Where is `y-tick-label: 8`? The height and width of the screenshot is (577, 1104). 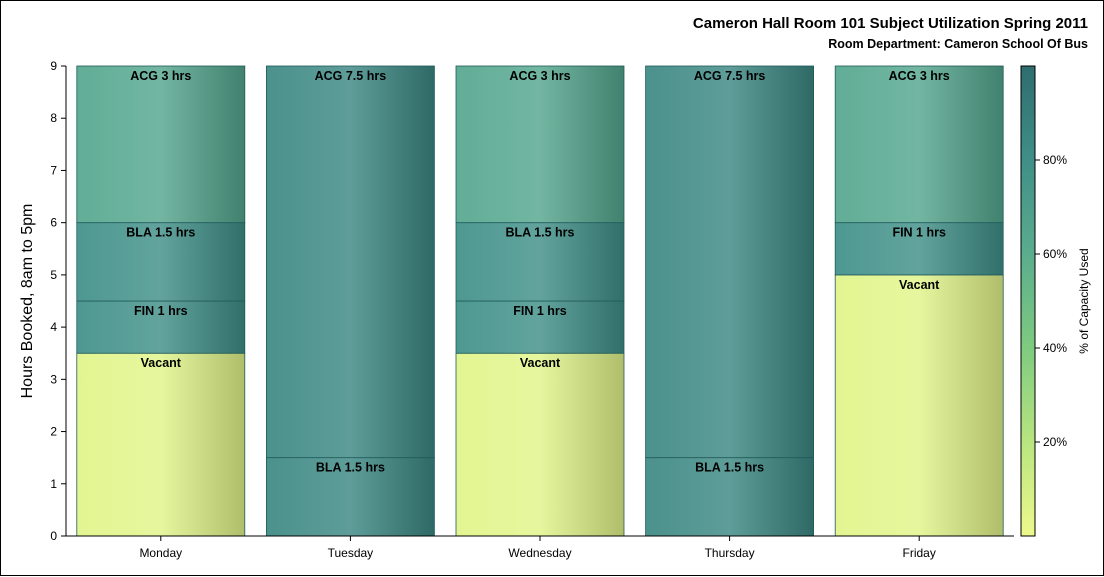
y-tick-label: 8 is located at coordinates (53, 118).